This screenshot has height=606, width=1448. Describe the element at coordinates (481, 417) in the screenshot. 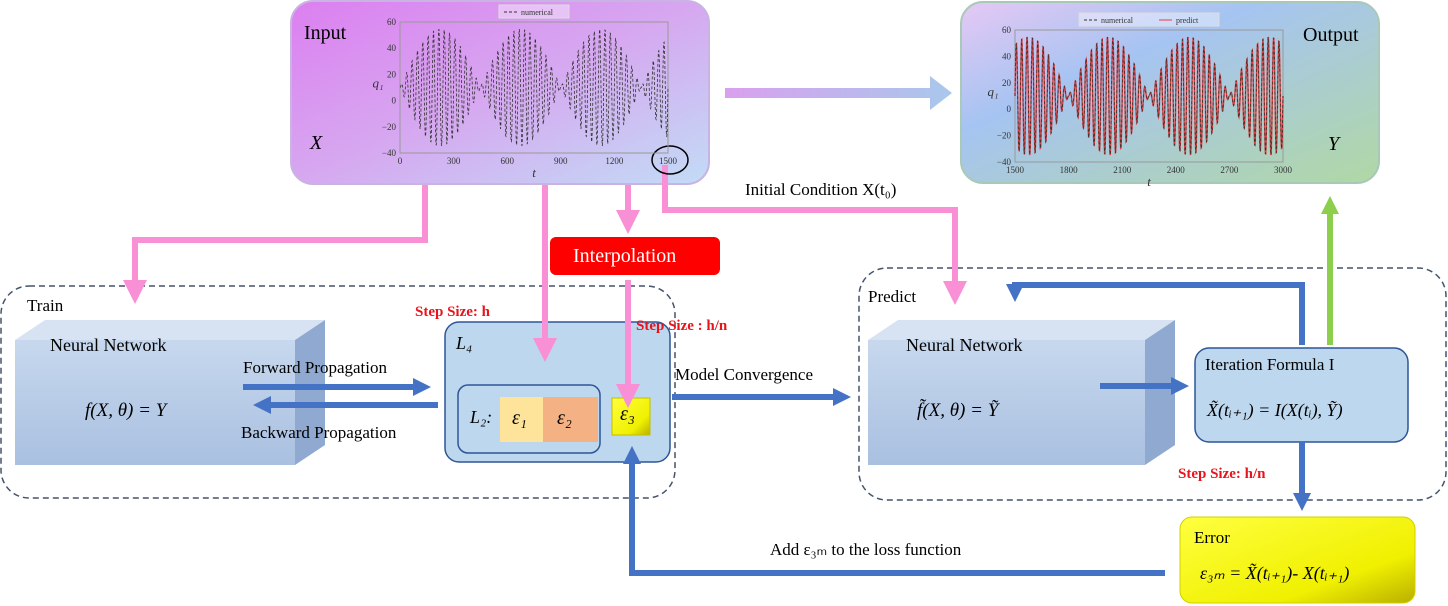

I see `l2-label: L₂:` at that location.